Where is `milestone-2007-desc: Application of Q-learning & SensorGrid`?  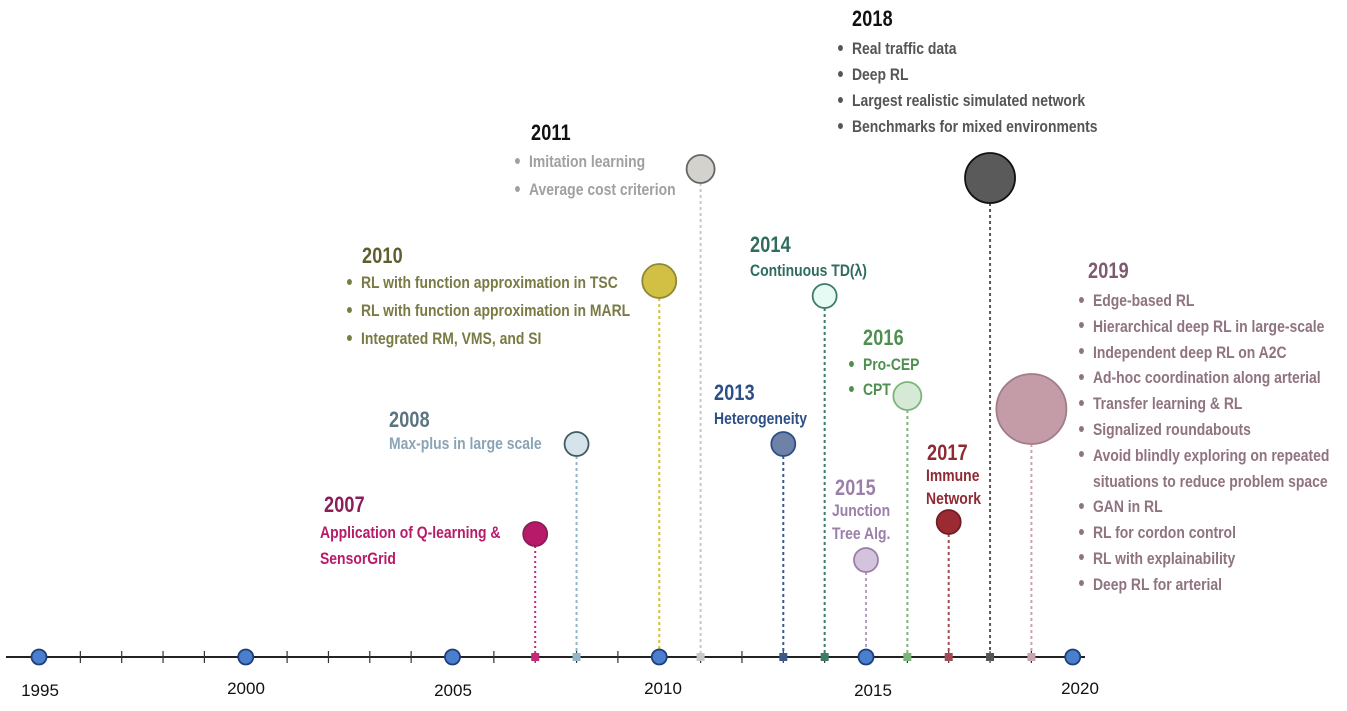
milestone-2007-desc: Application of Q-learning & SensorGrid is located at coordinates (410, 546).